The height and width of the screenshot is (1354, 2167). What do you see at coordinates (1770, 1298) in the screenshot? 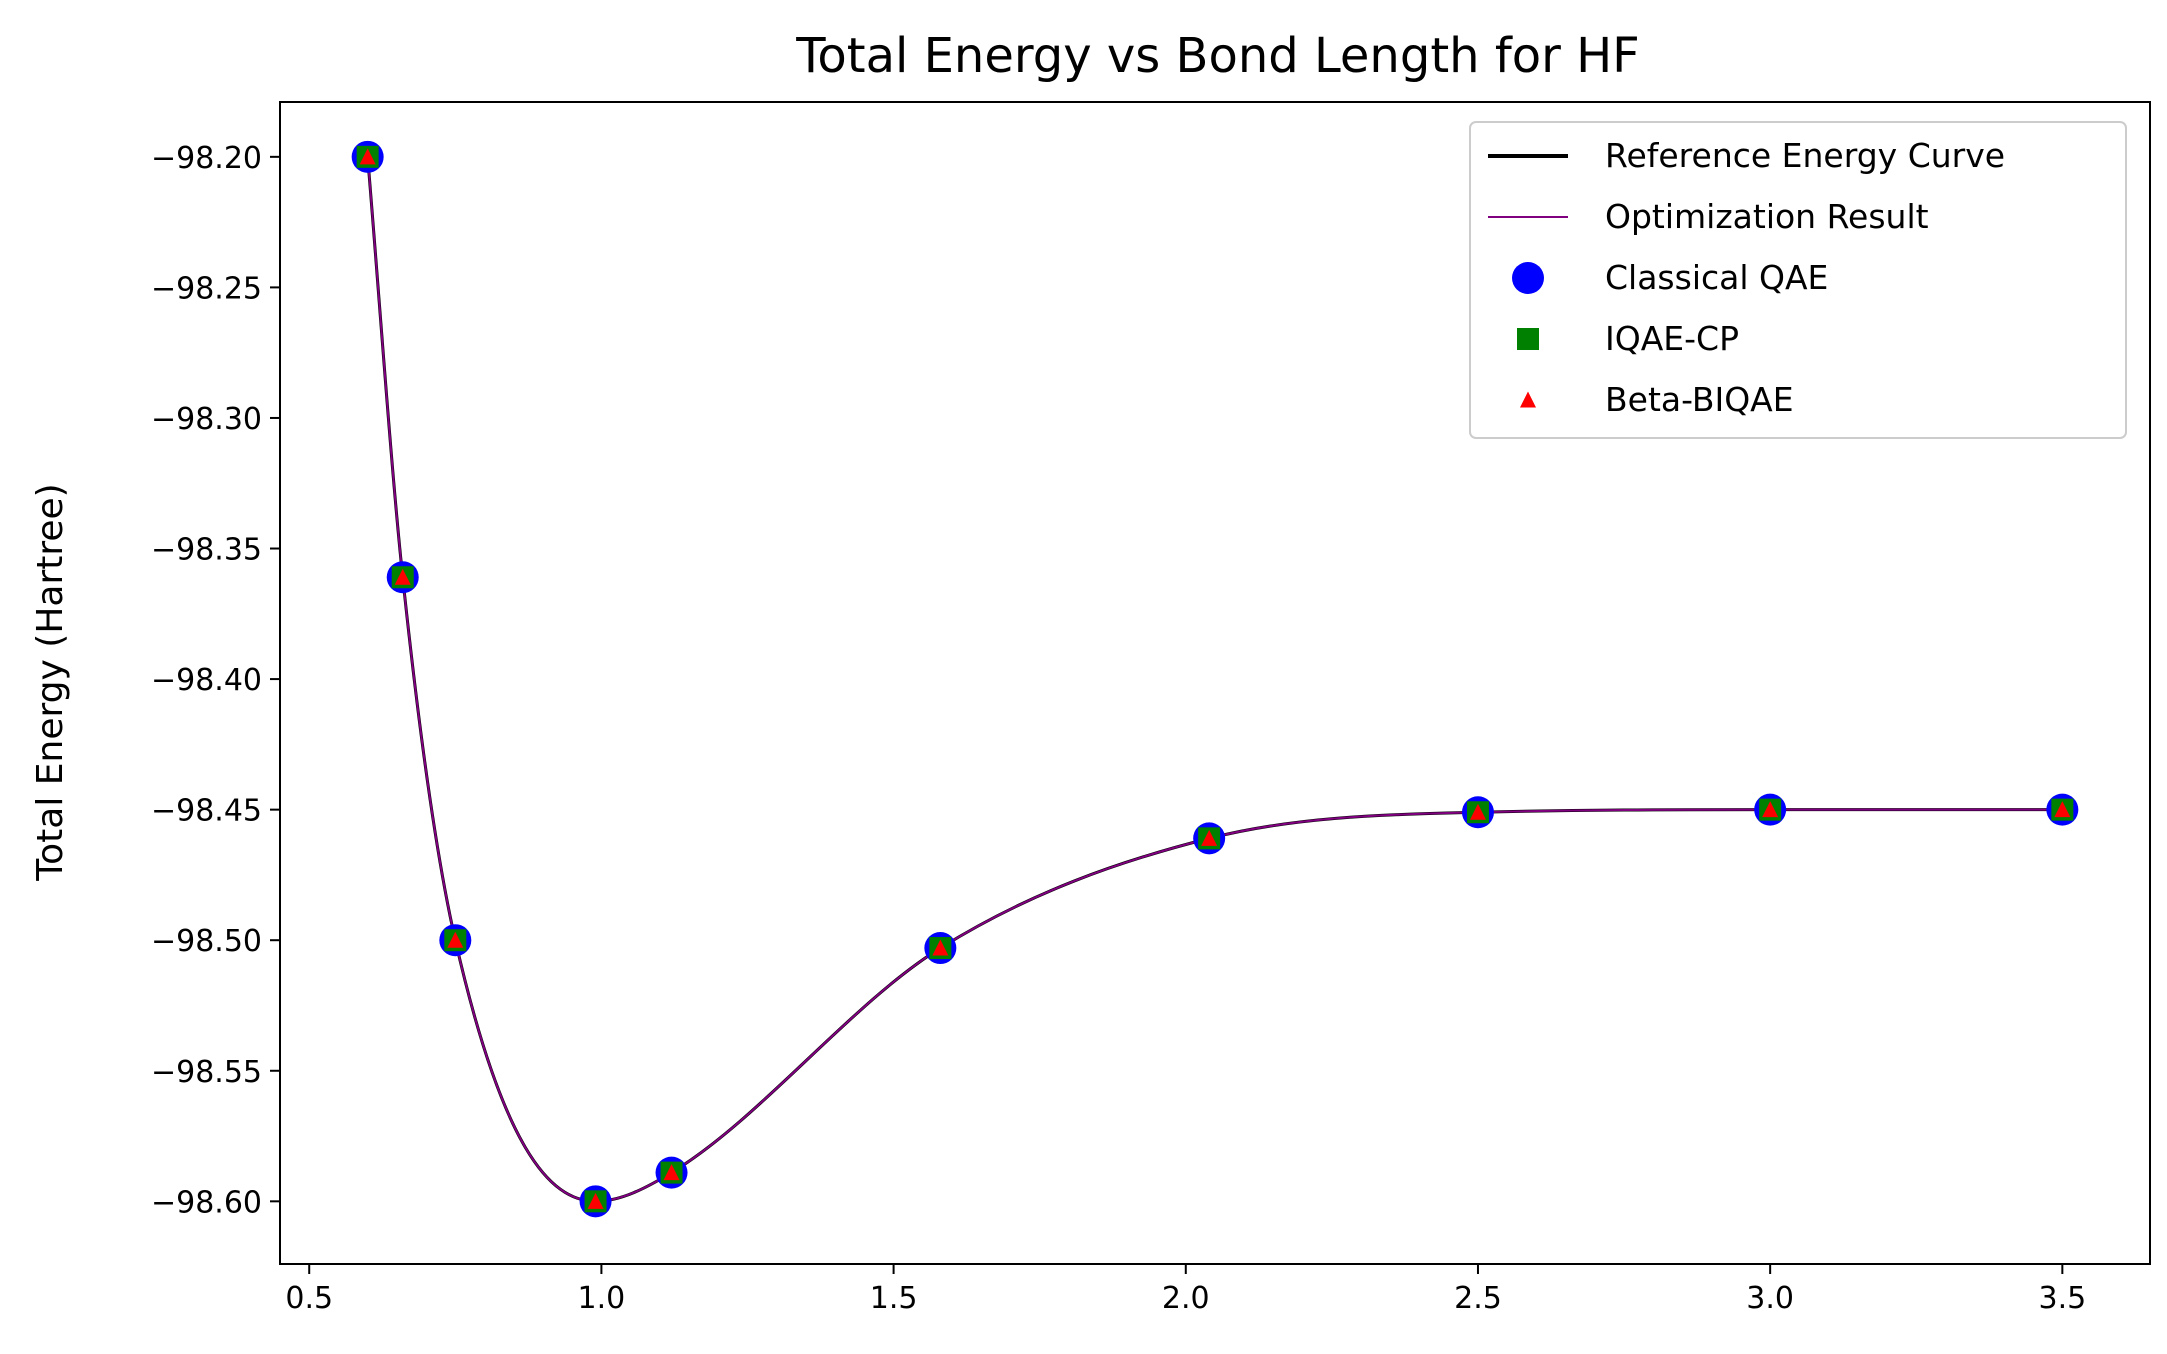
I see `x-tick-label: 3.0` at bounding box center [1770, 1298].